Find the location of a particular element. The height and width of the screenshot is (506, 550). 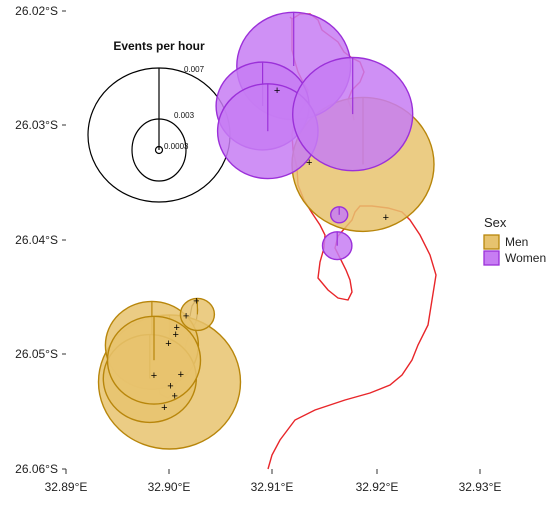

y-axis: 26.02°S 26.03°S 26.04°S 26.05°S 26.06°S is located at coordinates (40, 240).